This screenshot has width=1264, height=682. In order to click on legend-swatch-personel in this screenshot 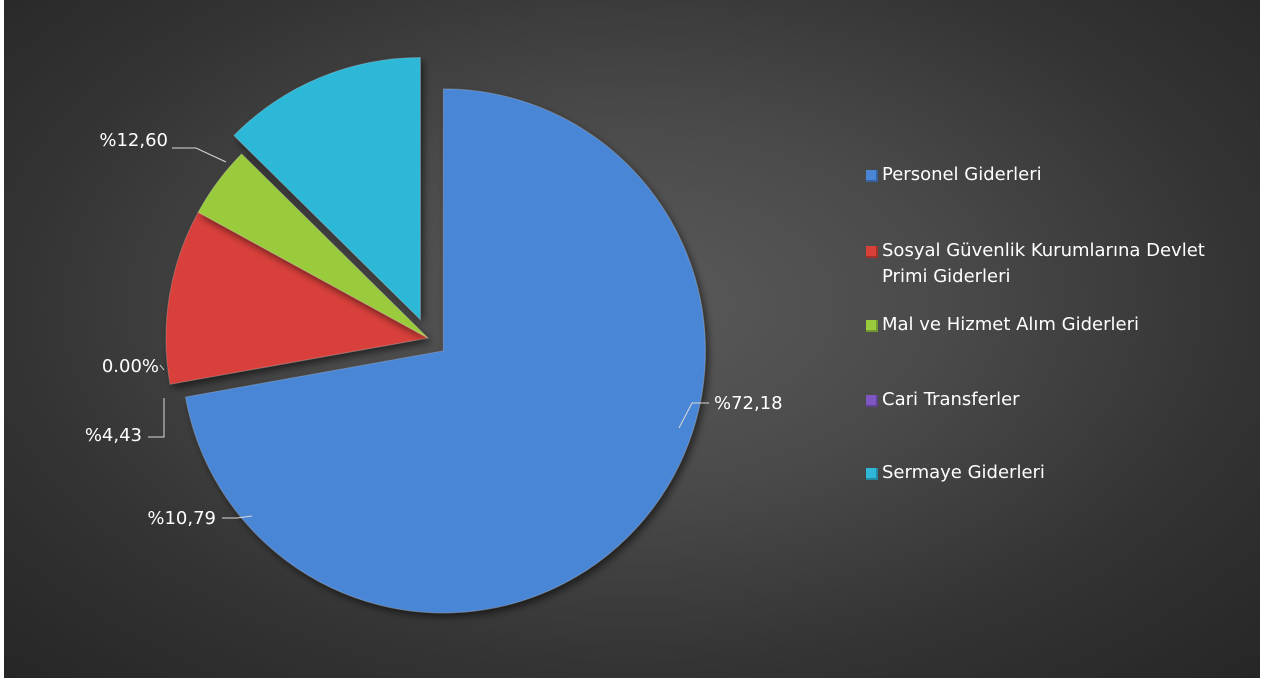, I will do `click(872, 176)`.